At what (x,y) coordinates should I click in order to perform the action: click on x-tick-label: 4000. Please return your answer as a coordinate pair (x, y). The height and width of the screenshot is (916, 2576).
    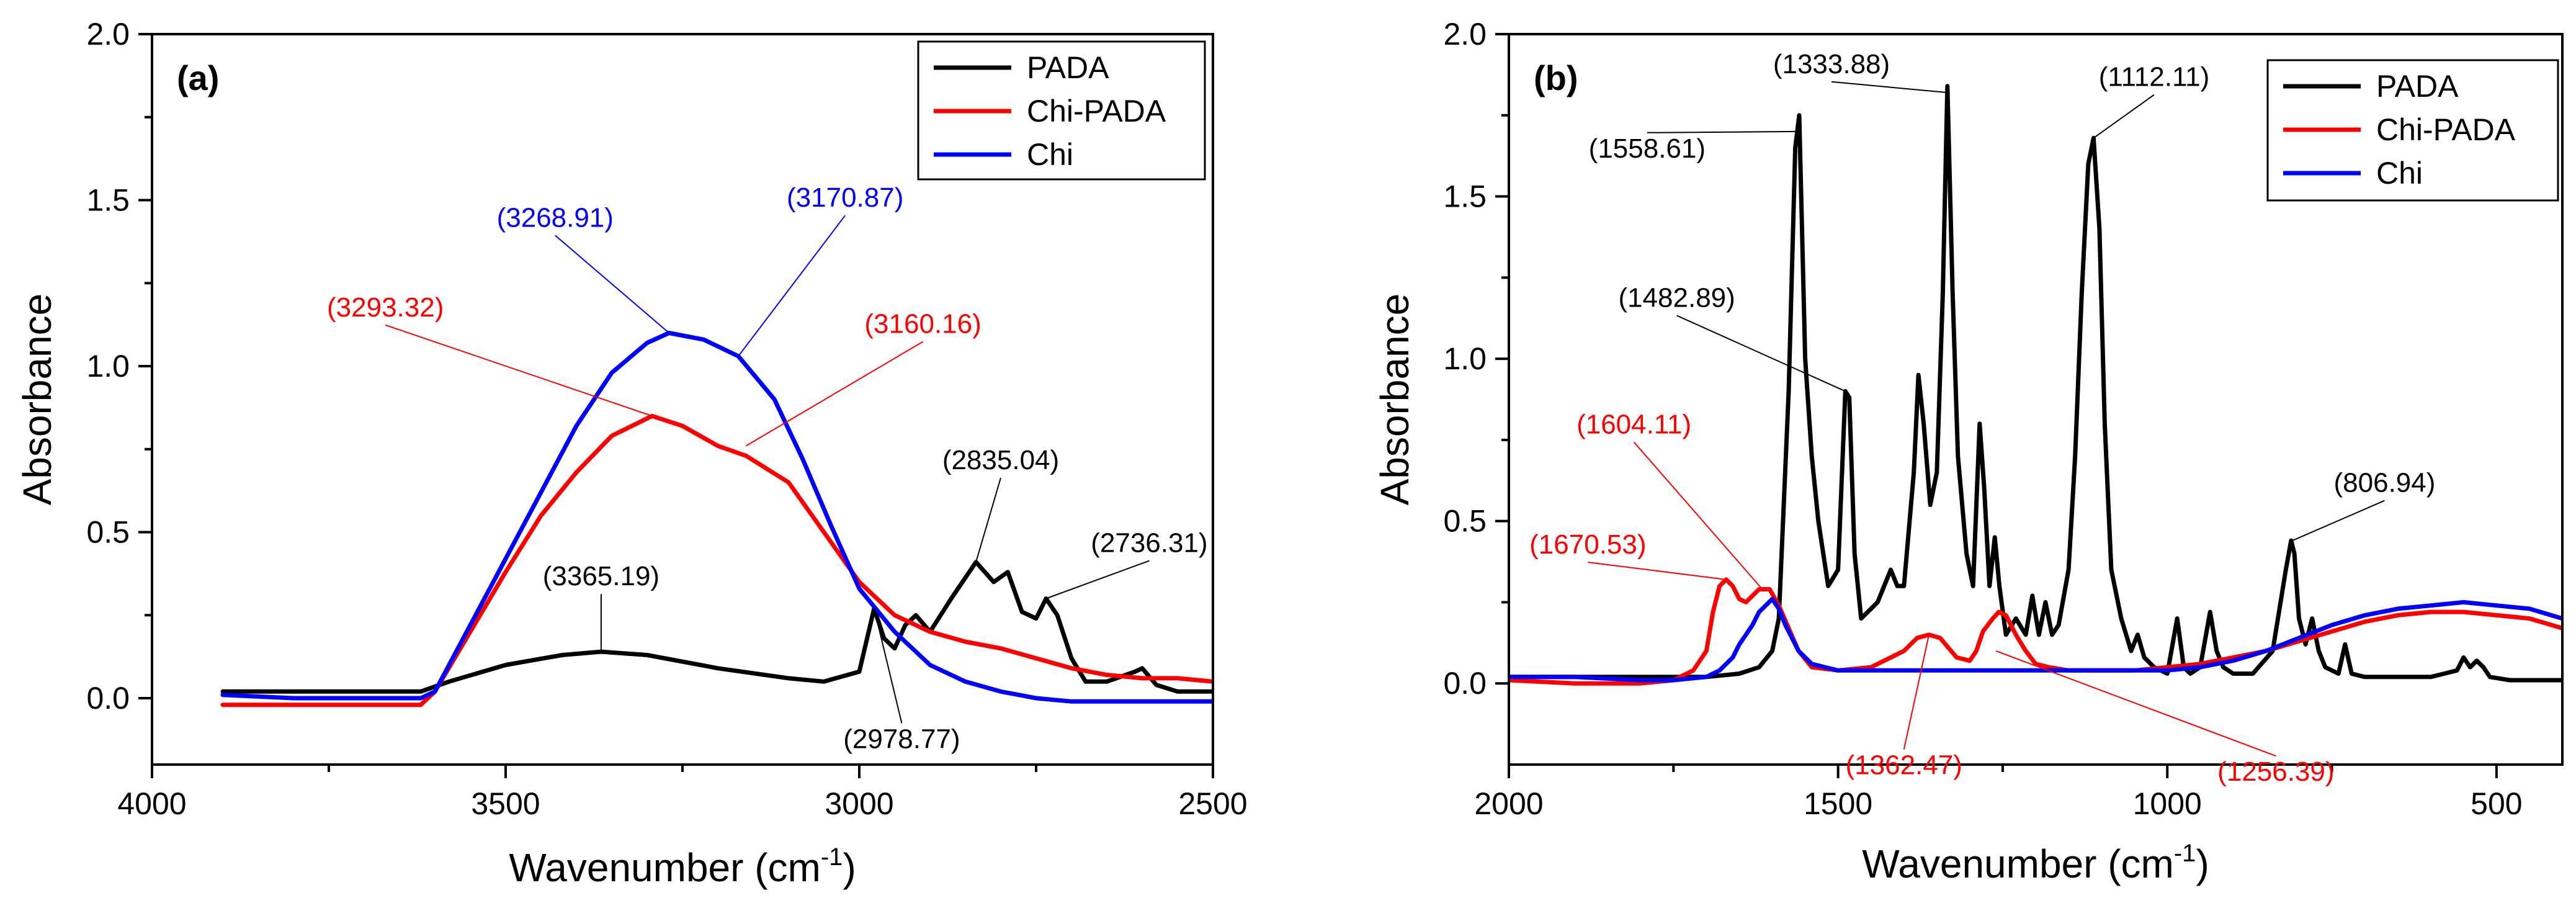
    Looking at the image, I should click on (151, 804).